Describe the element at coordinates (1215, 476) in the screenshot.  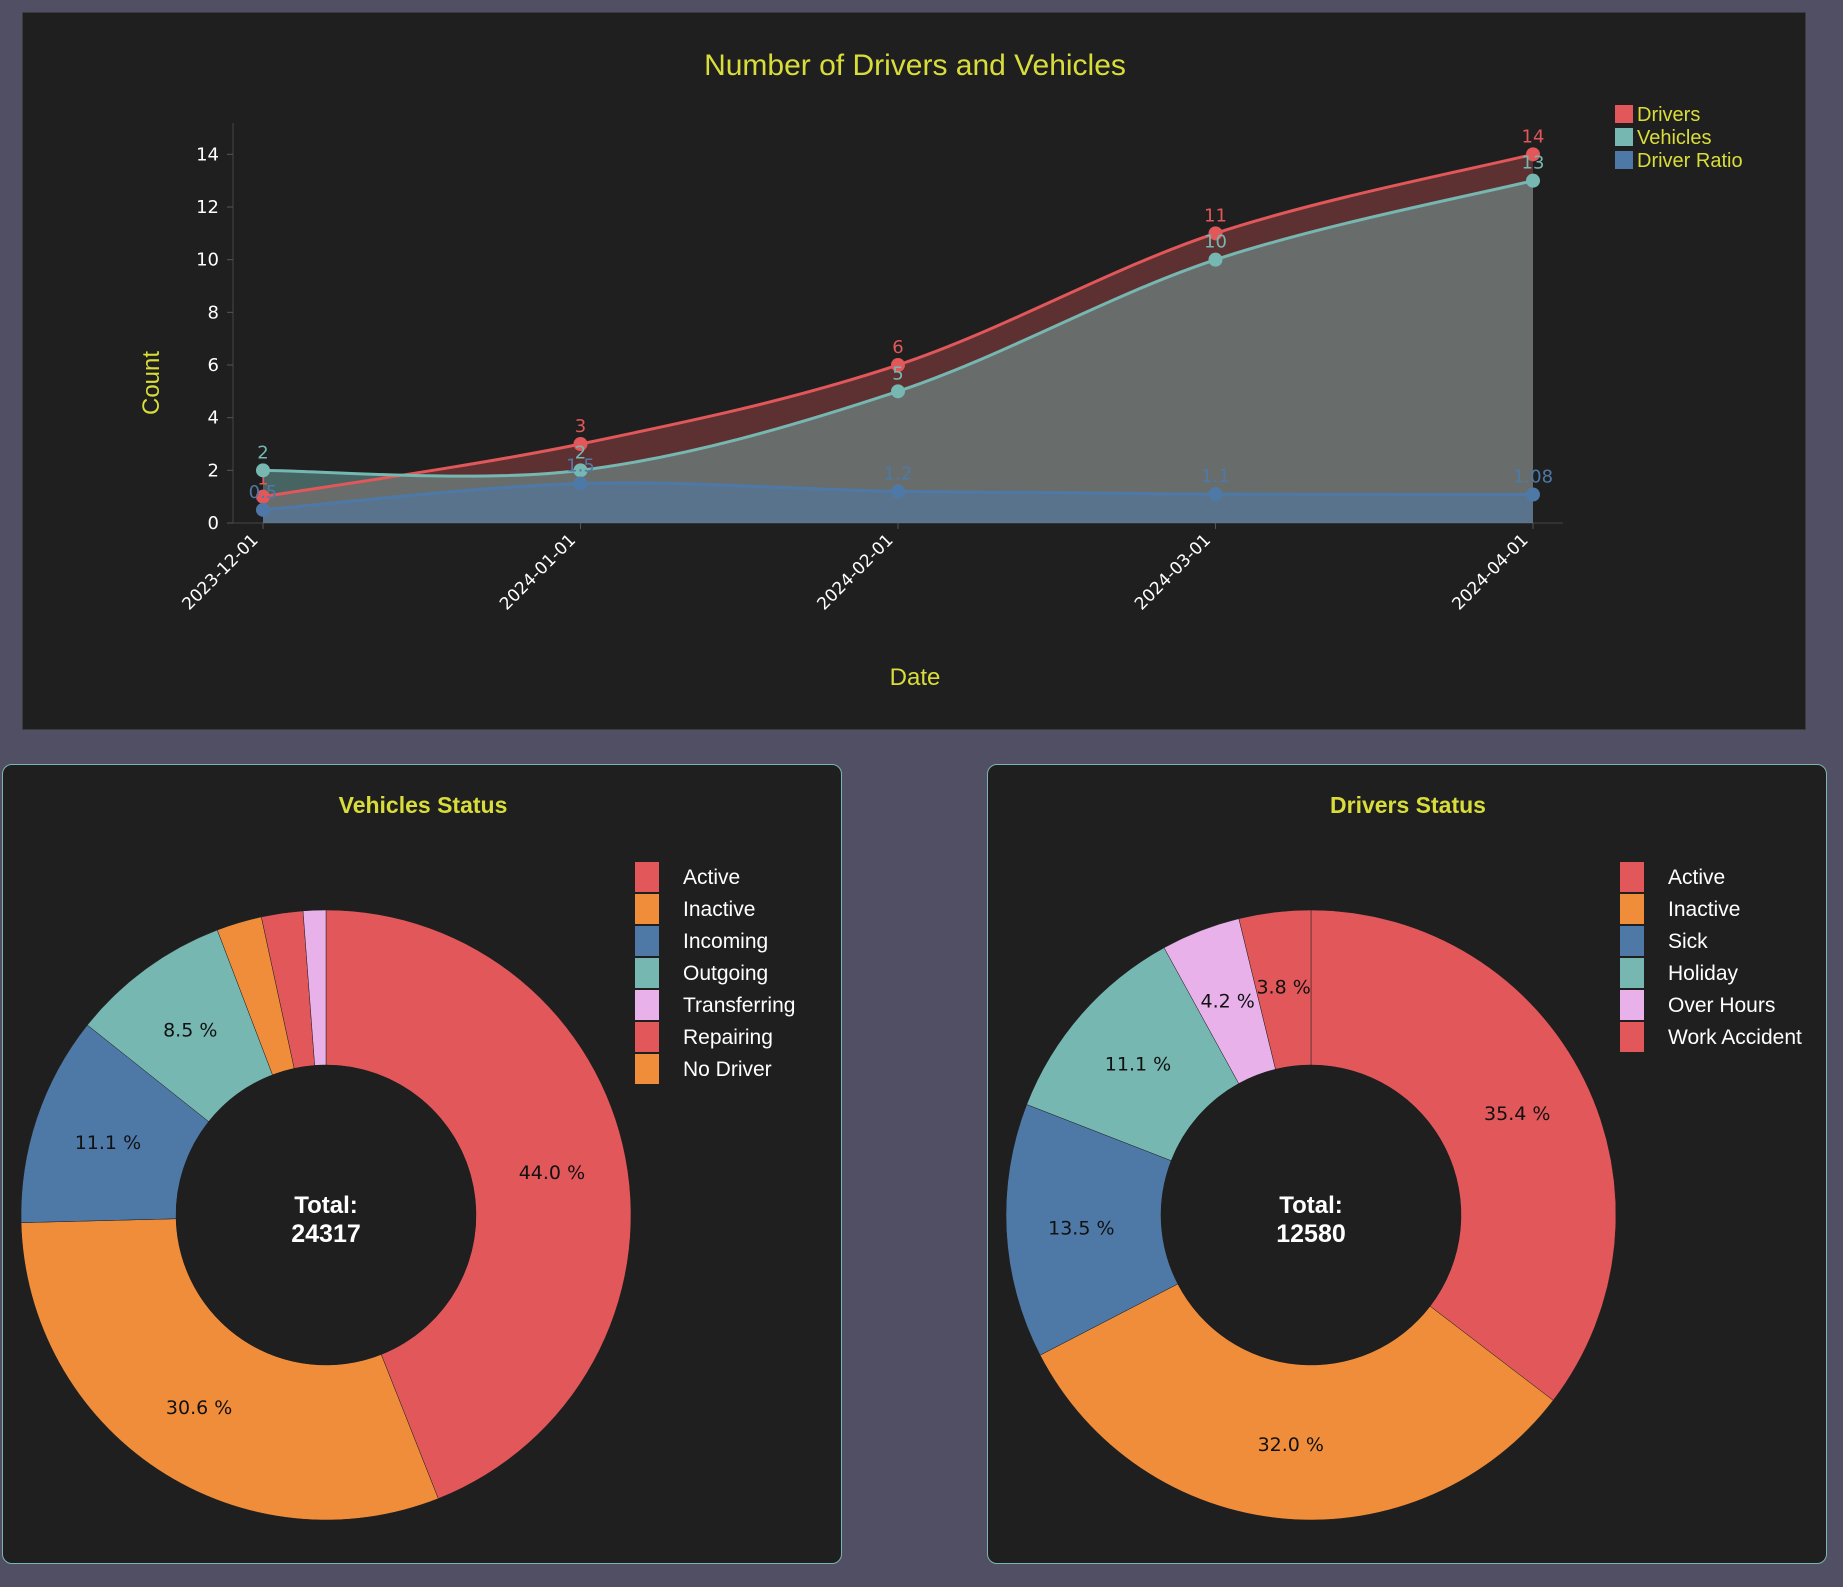
I see `data-label-driver-ratio: 1.1` at that location.